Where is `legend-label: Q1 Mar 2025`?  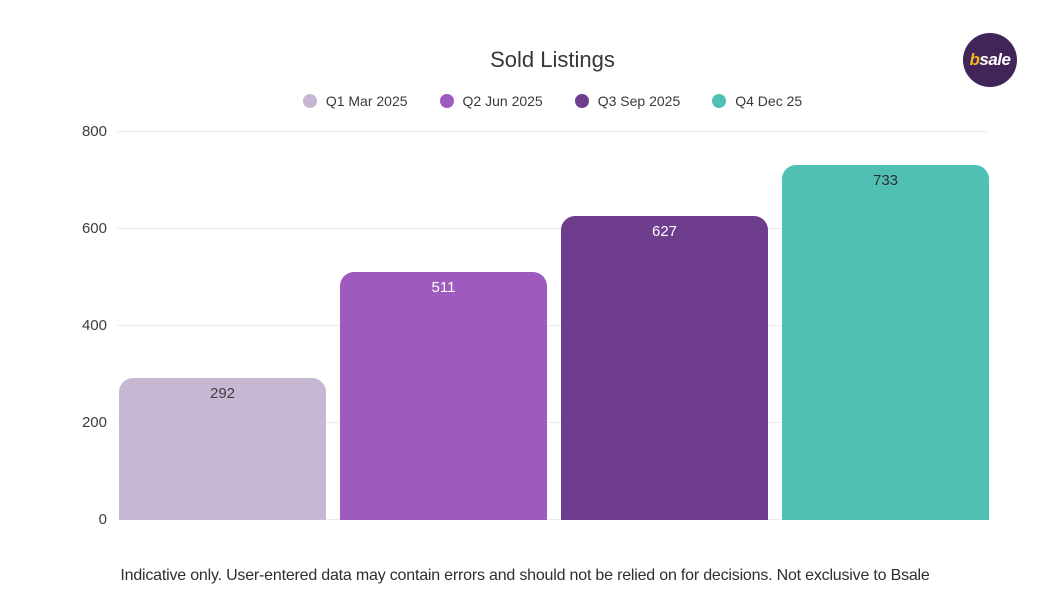 legend-label: Q1 Mar 2025 is located at coordinates (366, 101).